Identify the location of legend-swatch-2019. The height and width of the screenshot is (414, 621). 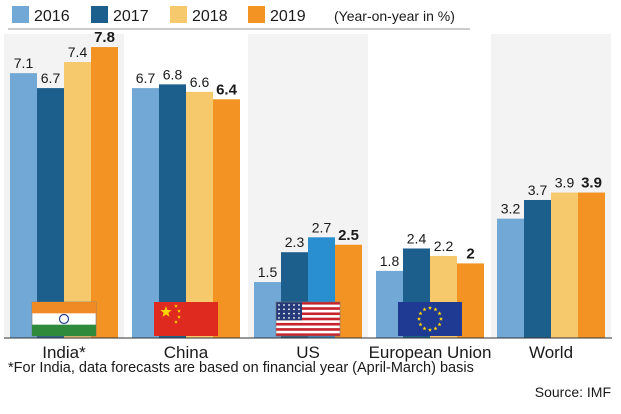
(256, 14).